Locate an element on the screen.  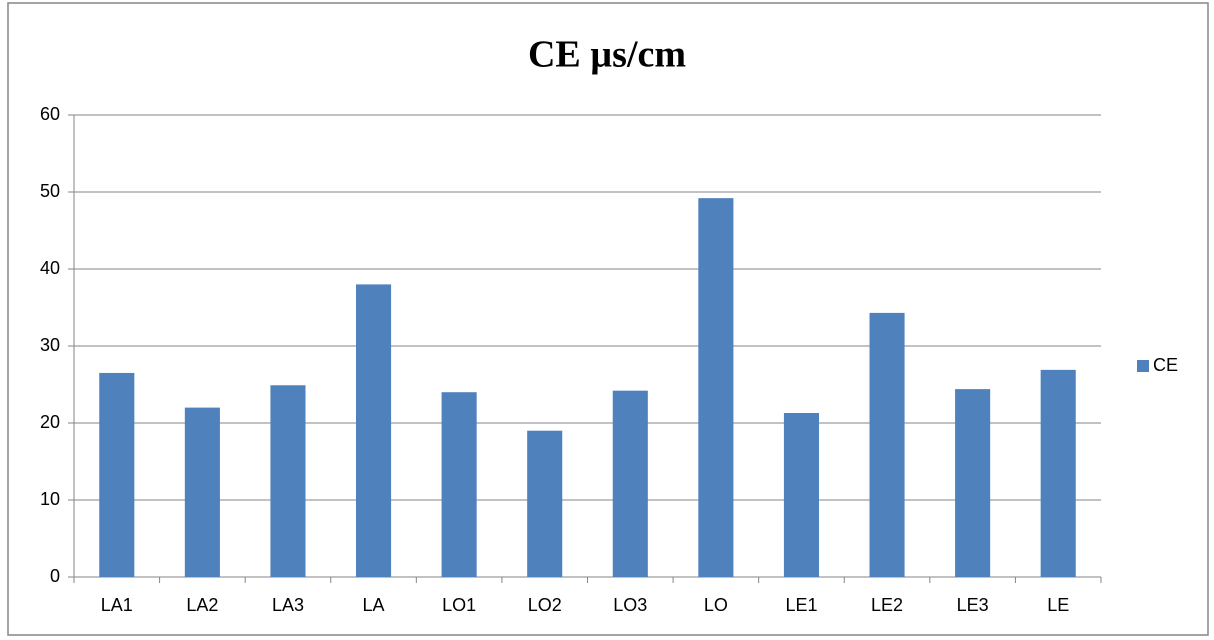
chart-title: CE µs/cm is located at coordinates (607, 55).